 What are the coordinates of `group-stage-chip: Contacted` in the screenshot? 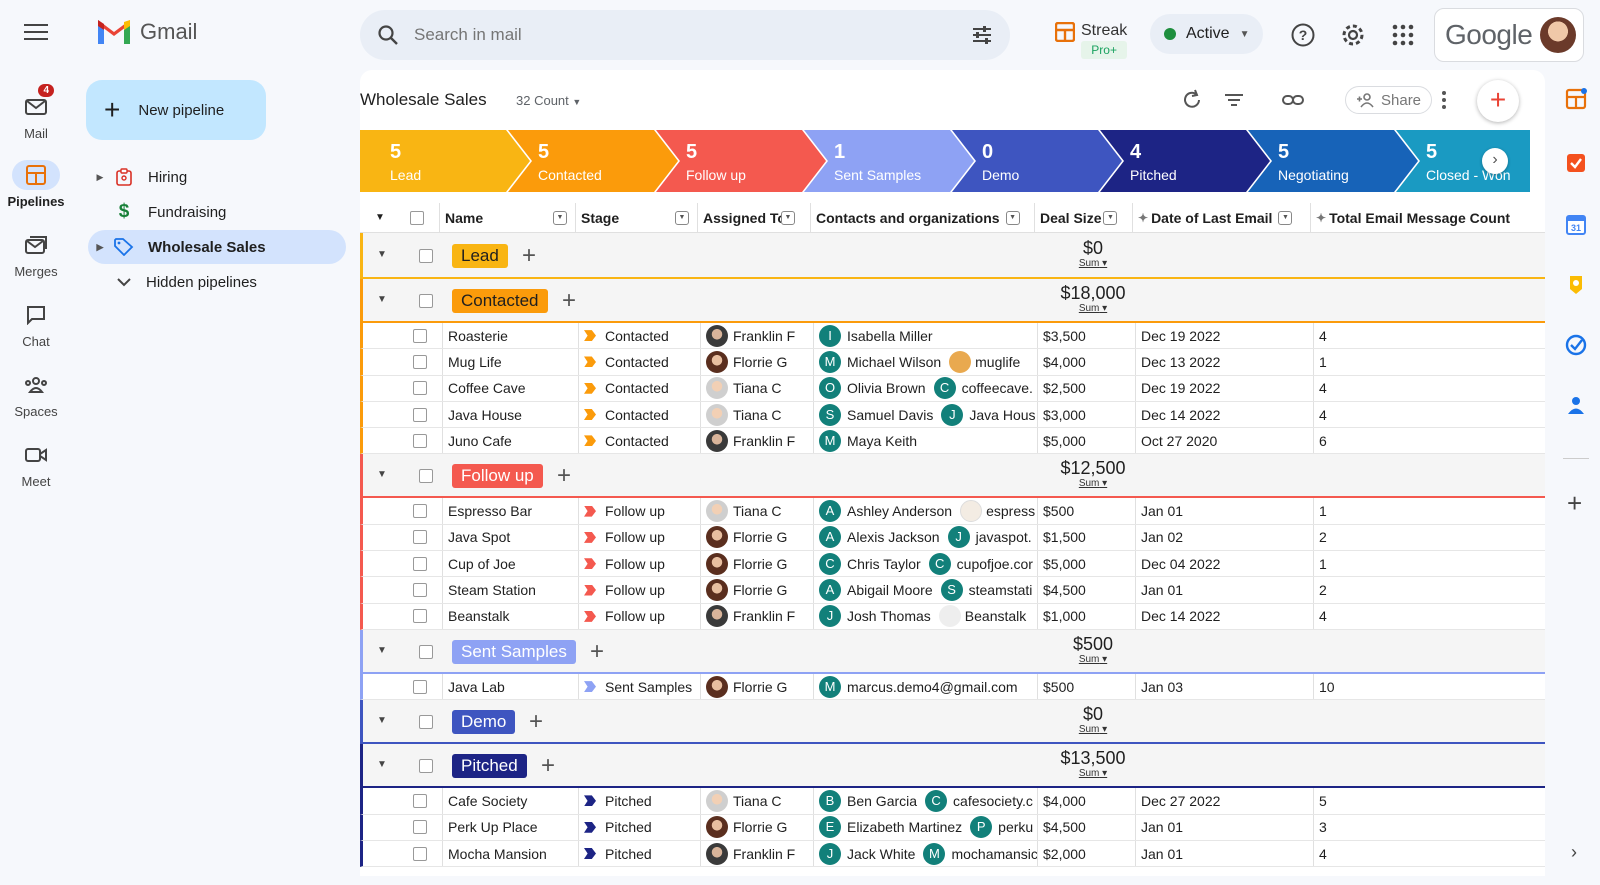 It's located at (500, 301).